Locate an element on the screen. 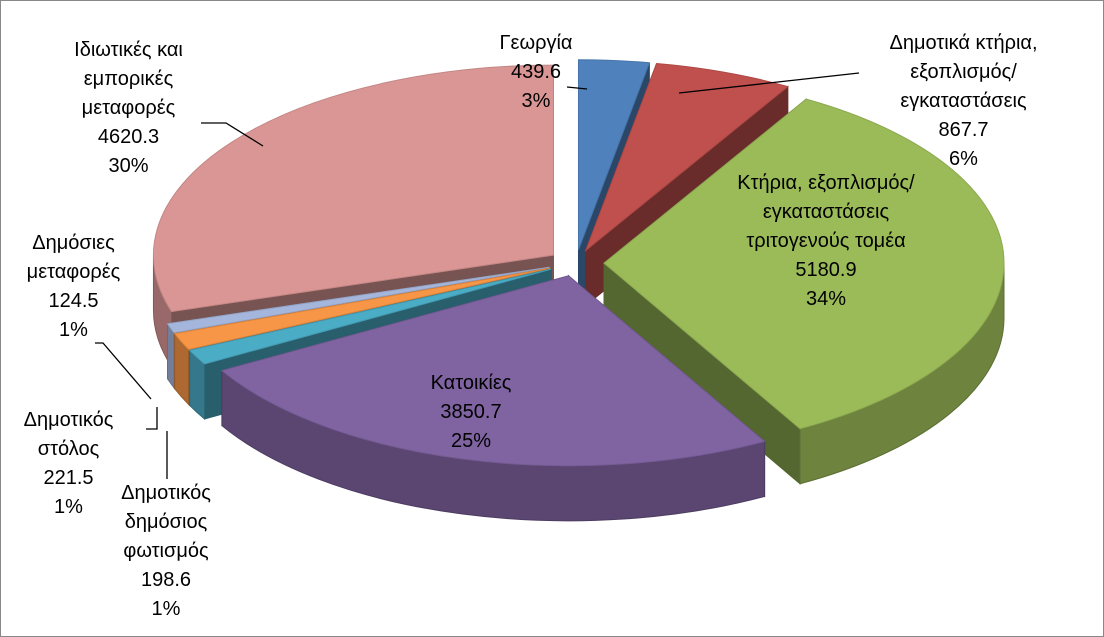 The width and height of the screenshot is (1104, 637). data-label: Δημοτικός δημόσιος φωτισμός 198.6 1% is located at coordinates (166, 551).